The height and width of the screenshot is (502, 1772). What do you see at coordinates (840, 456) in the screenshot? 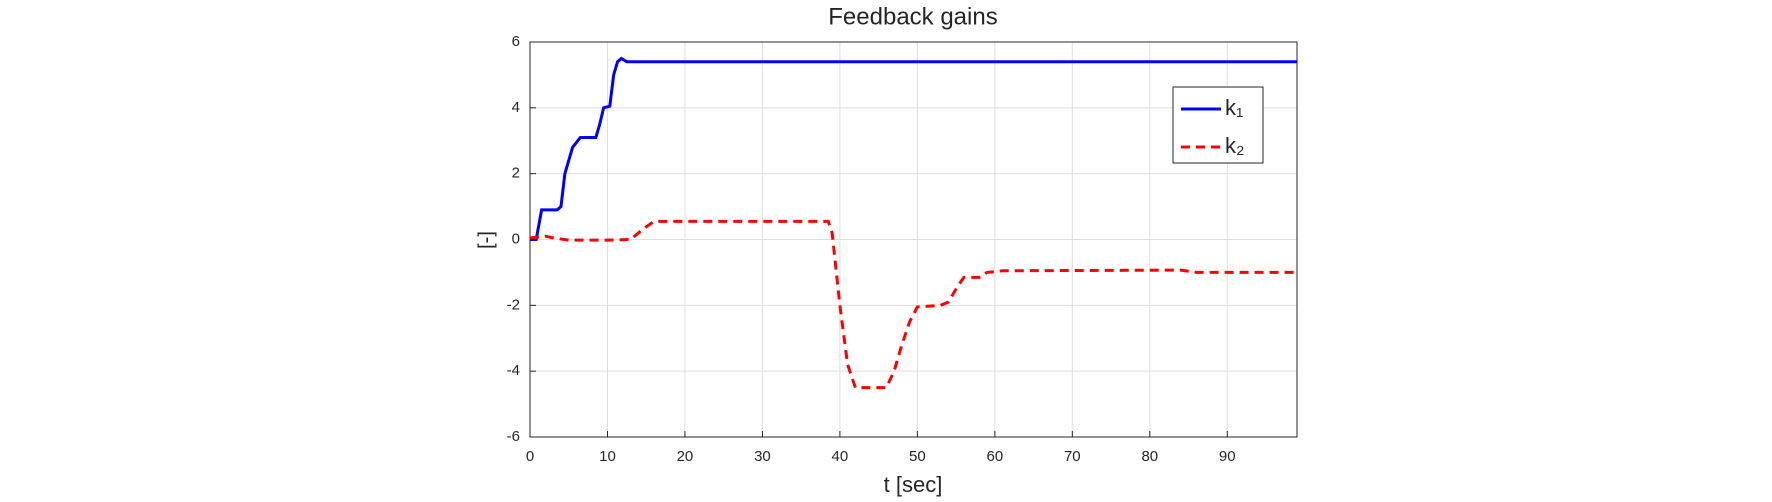
I see `x-tick-label: 40` at bounding box center [840, 456].